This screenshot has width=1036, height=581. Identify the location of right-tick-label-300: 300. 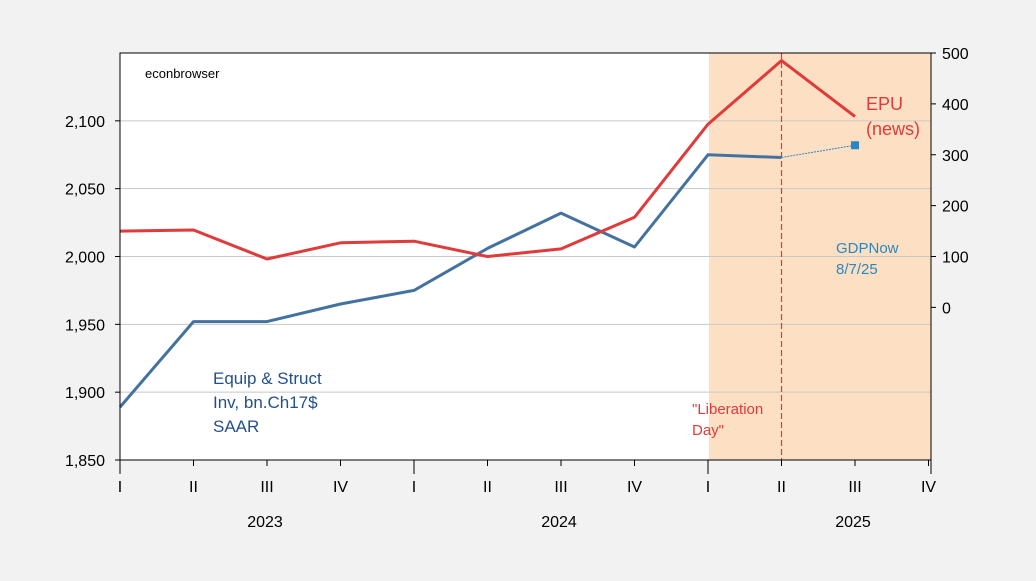
(955, 156).